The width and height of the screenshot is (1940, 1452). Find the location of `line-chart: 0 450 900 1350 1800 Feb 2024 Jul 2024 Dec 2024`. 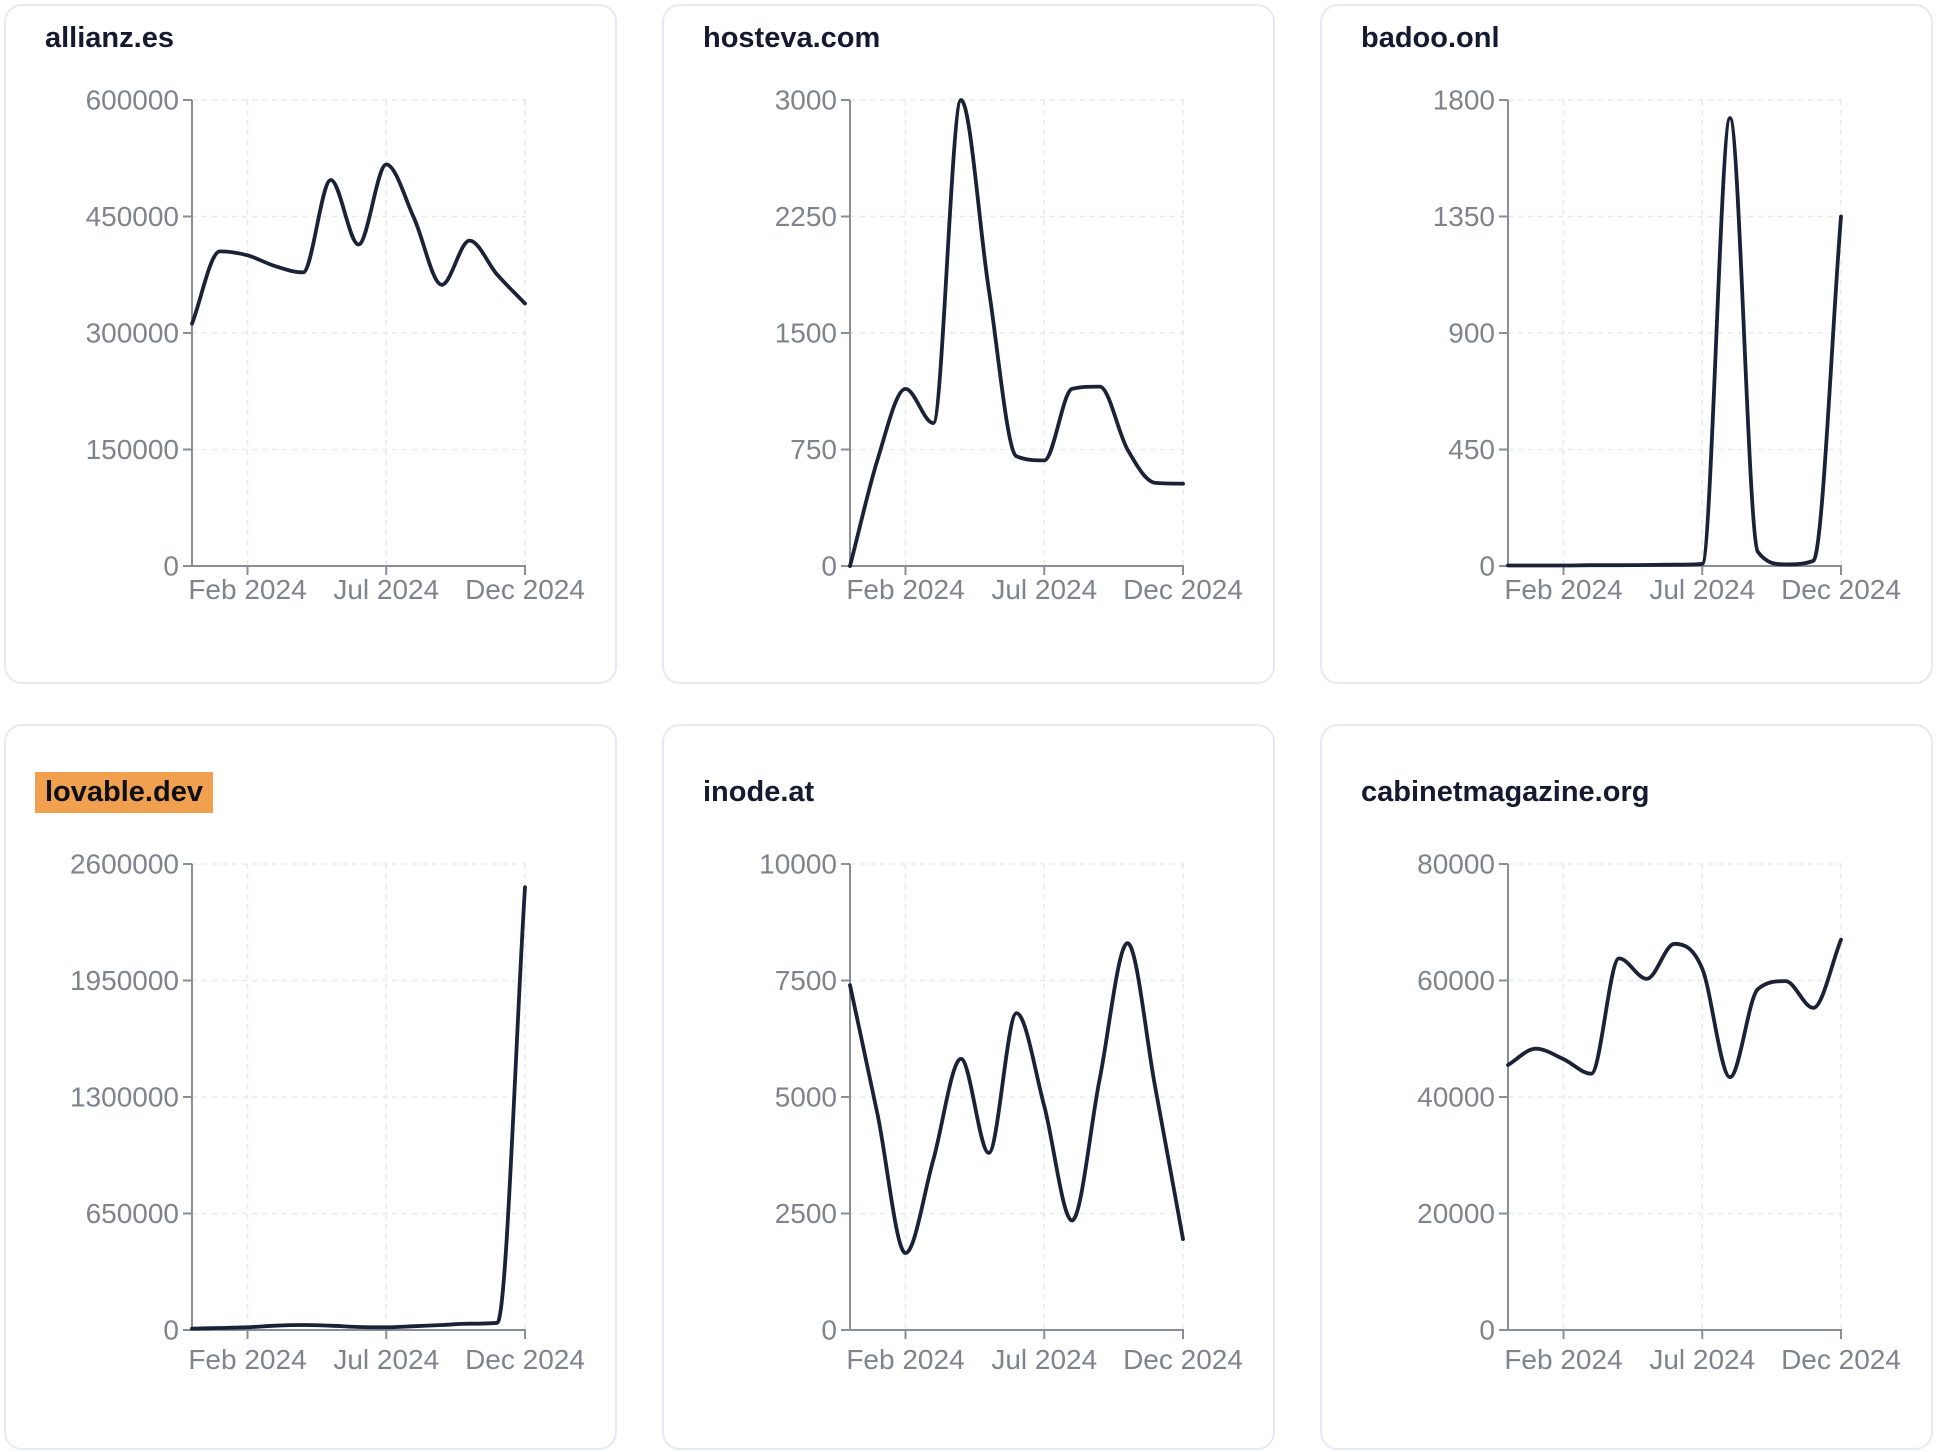

line-chart: 0 450 900 1350 1800 Feb 2024 Jul 2024 Dec 2024 is located at coordinates (1667, 345).